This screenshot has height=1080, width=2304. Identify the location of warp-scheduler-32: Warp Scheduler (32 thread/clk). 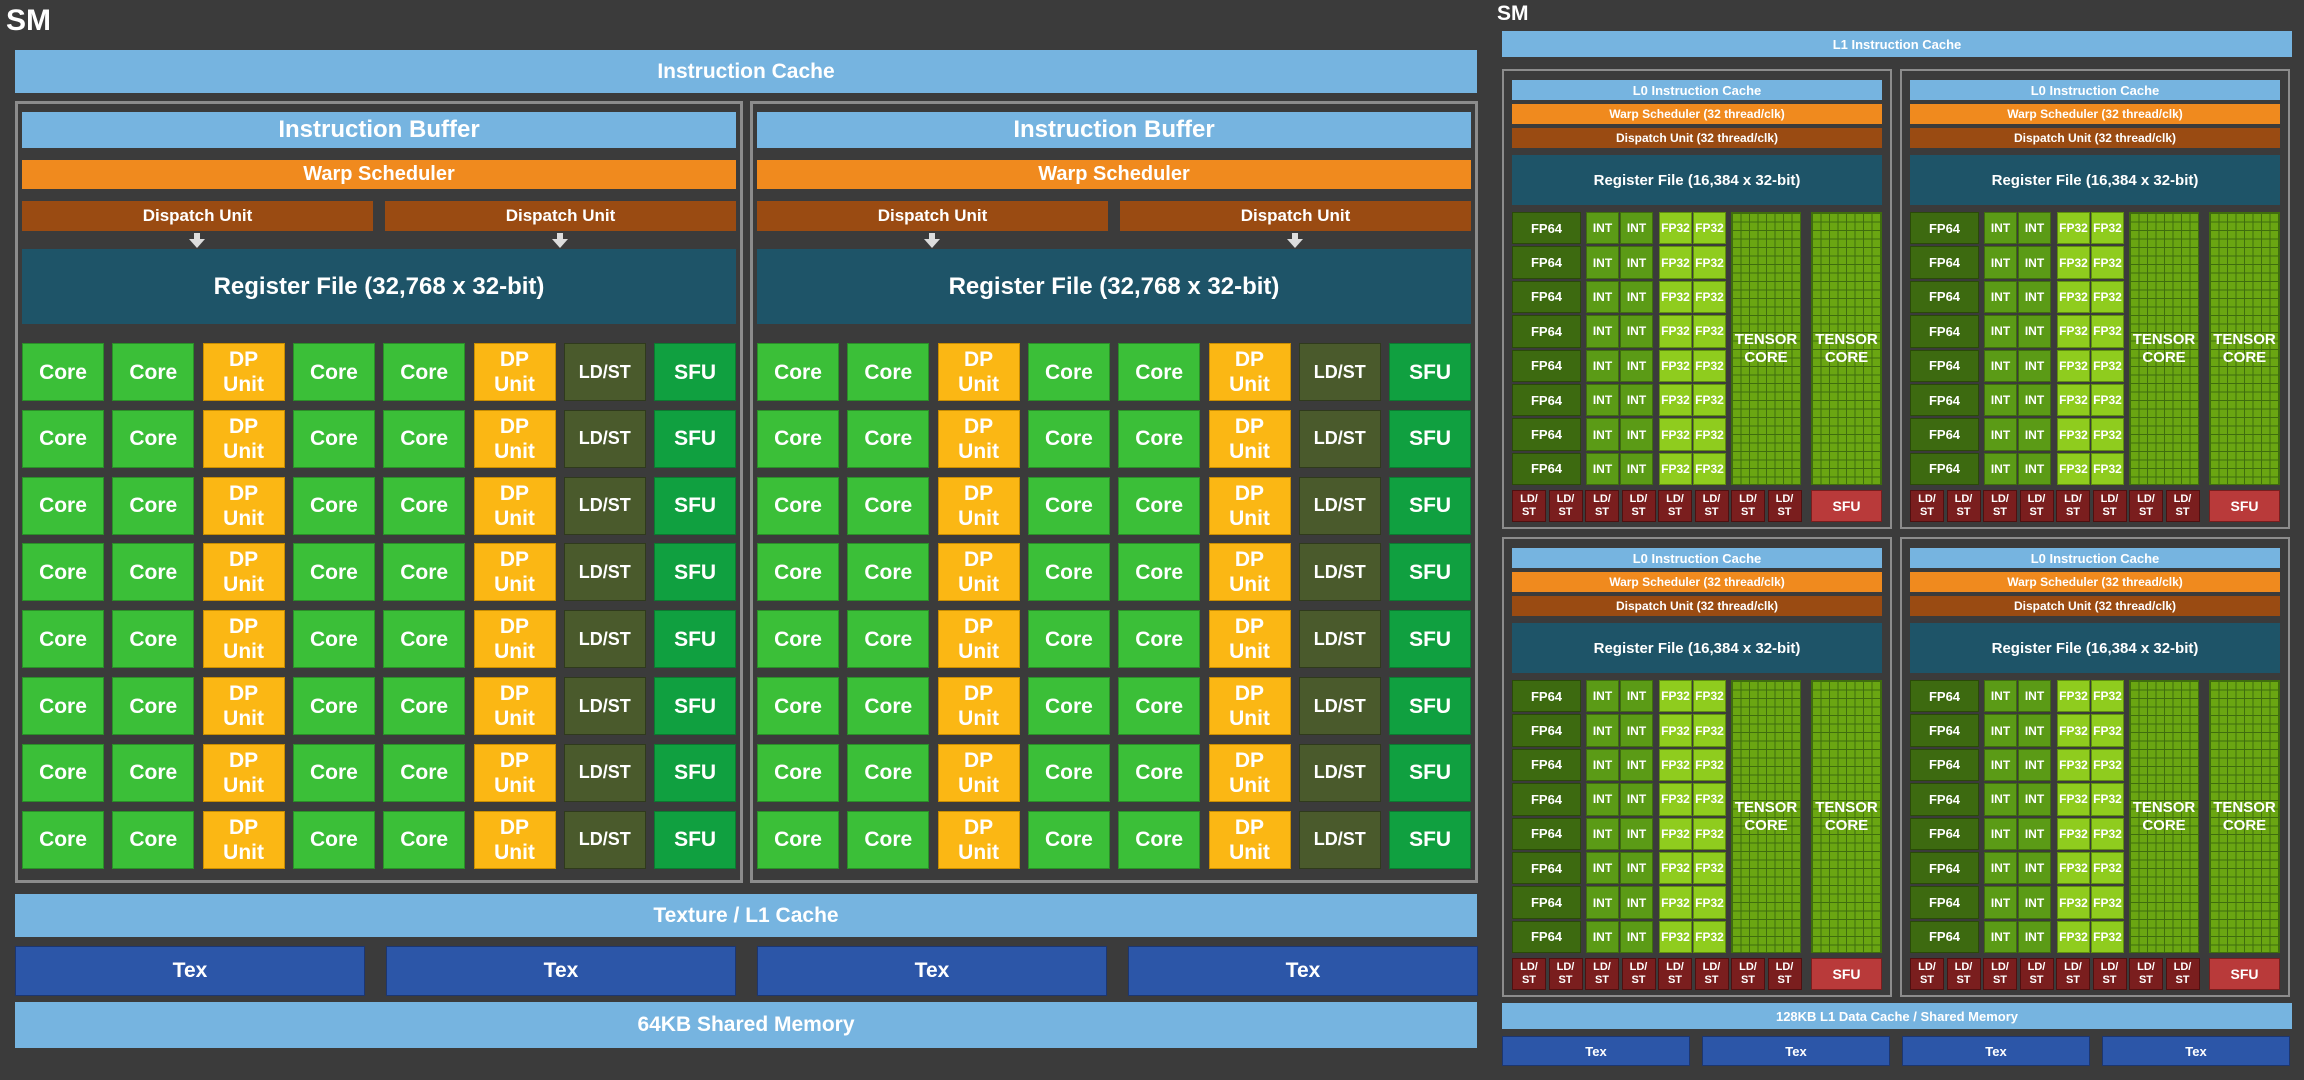
(2095, 582).